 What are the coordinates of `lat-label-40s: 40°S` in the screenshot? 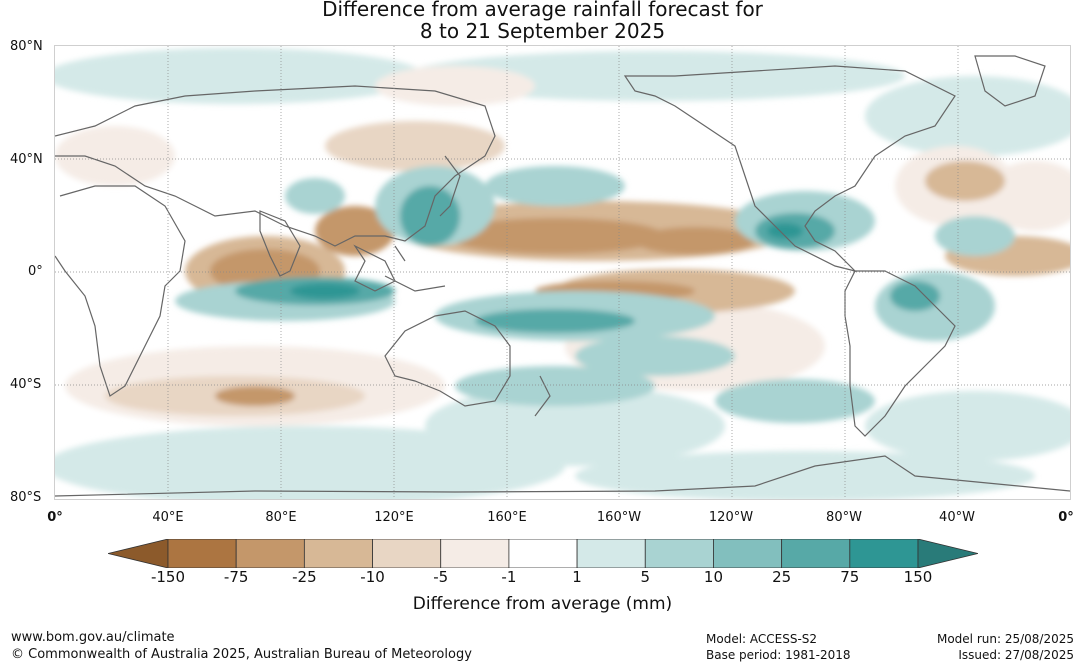 It's located at (26, 384).